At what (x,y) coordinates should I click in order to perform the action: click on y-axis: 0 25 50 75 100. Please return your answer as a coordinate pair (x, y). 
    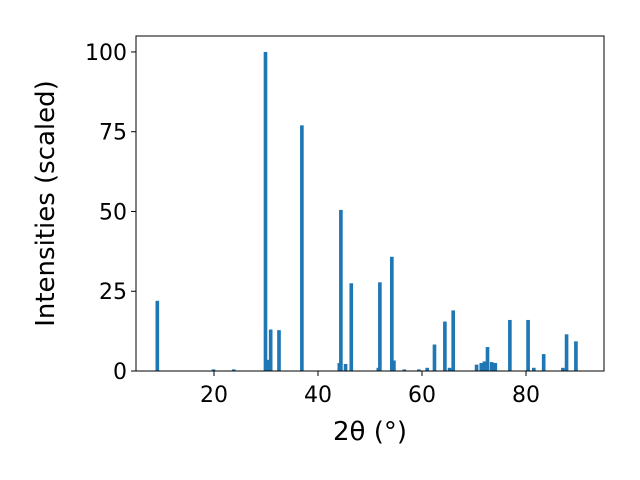
    Looking at the image, I should click on (110, 213).